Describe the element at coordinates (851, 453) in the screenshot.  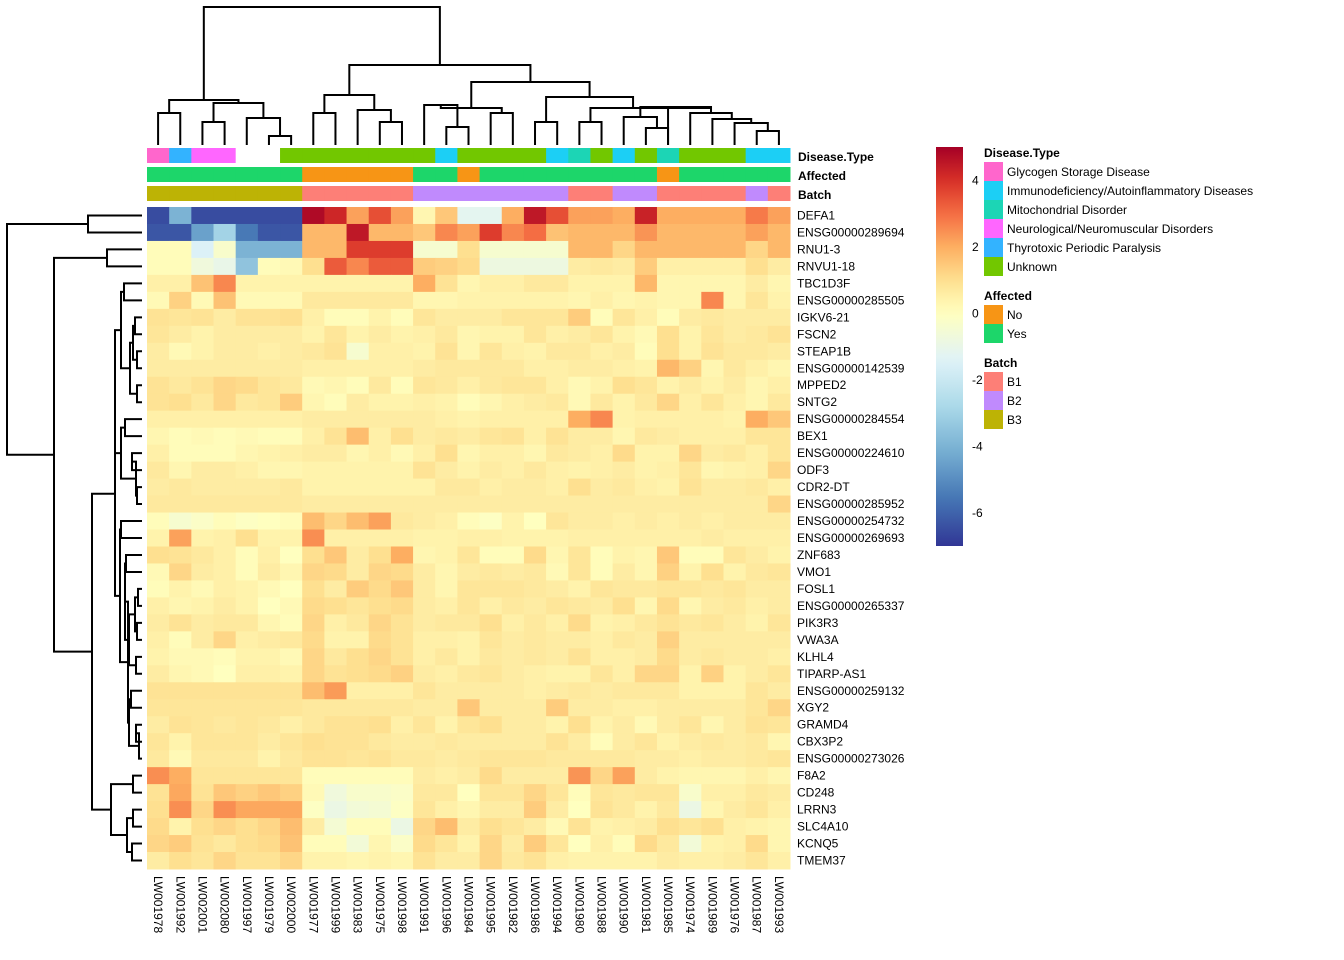
I see `row-label: ENSG00000224610` at that location.